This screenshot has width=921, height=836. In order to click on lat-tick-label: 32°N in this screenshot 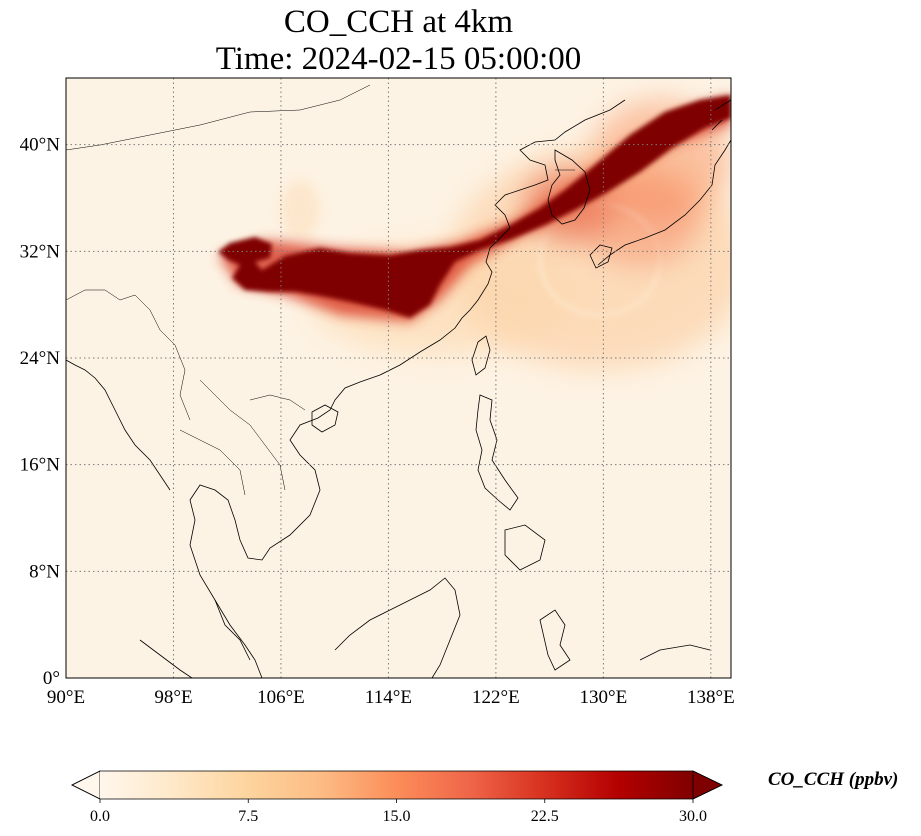, I will do `click(40, 251)`.